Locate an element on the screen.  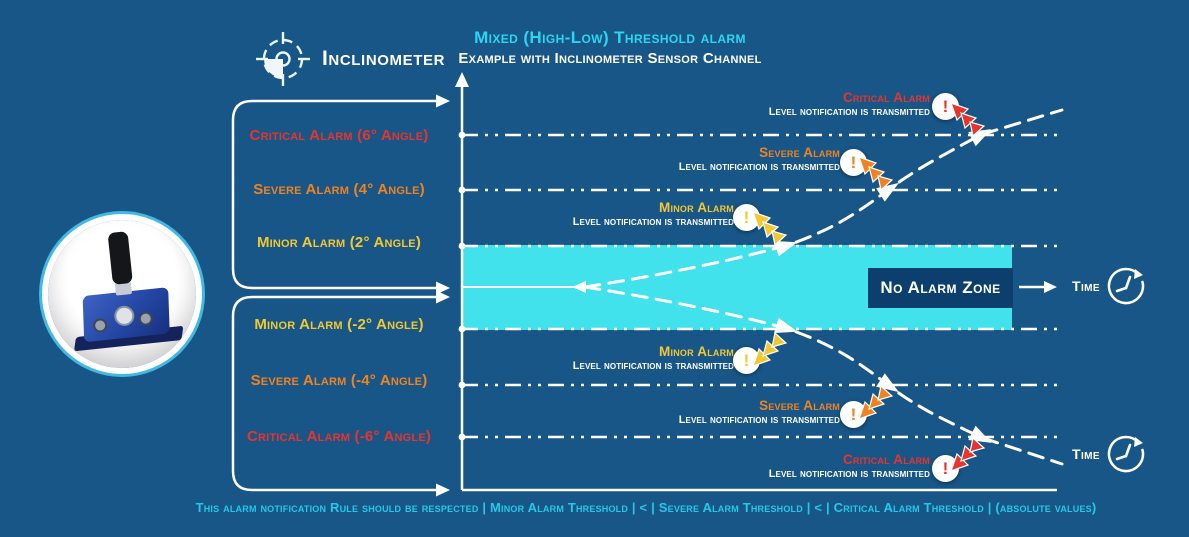
no-alarm-zone-label: No Alarm Zone is located at coordinates (940, 288).